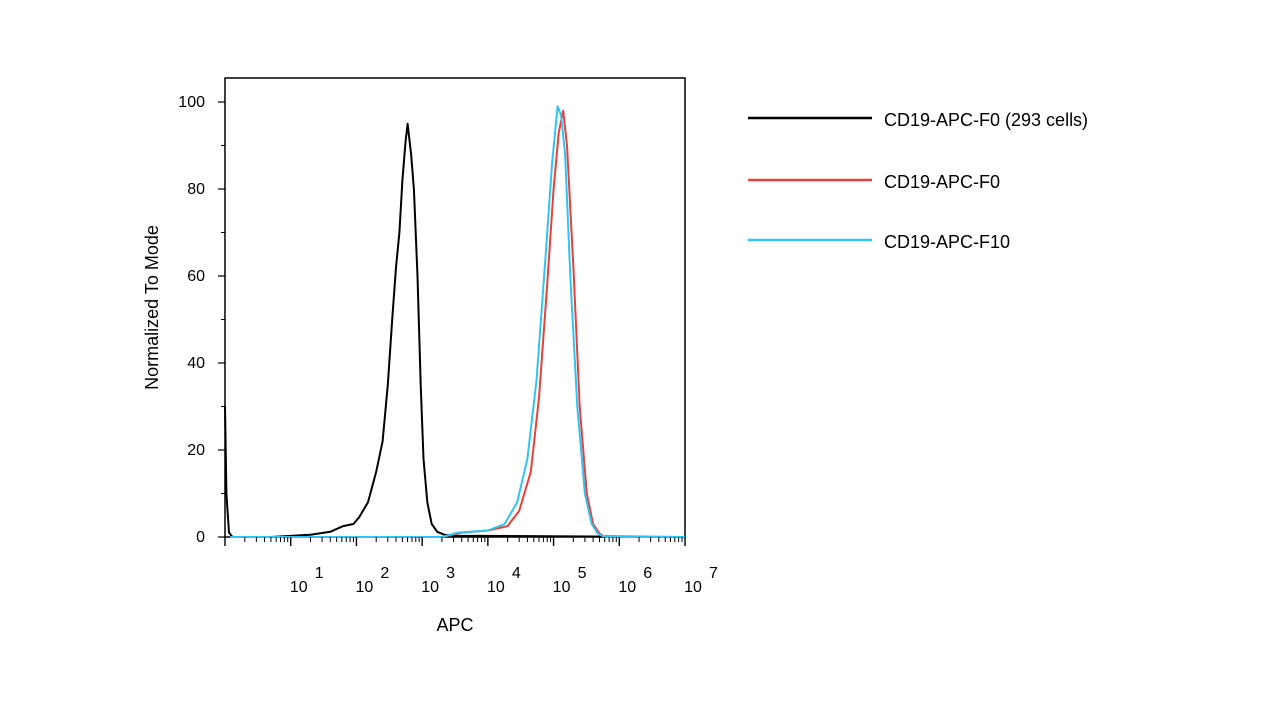  What do you see at coordinates (516, 573) in the screenshot?
I see `x-tick-exponent: 4` at bounding box center [516, 573].